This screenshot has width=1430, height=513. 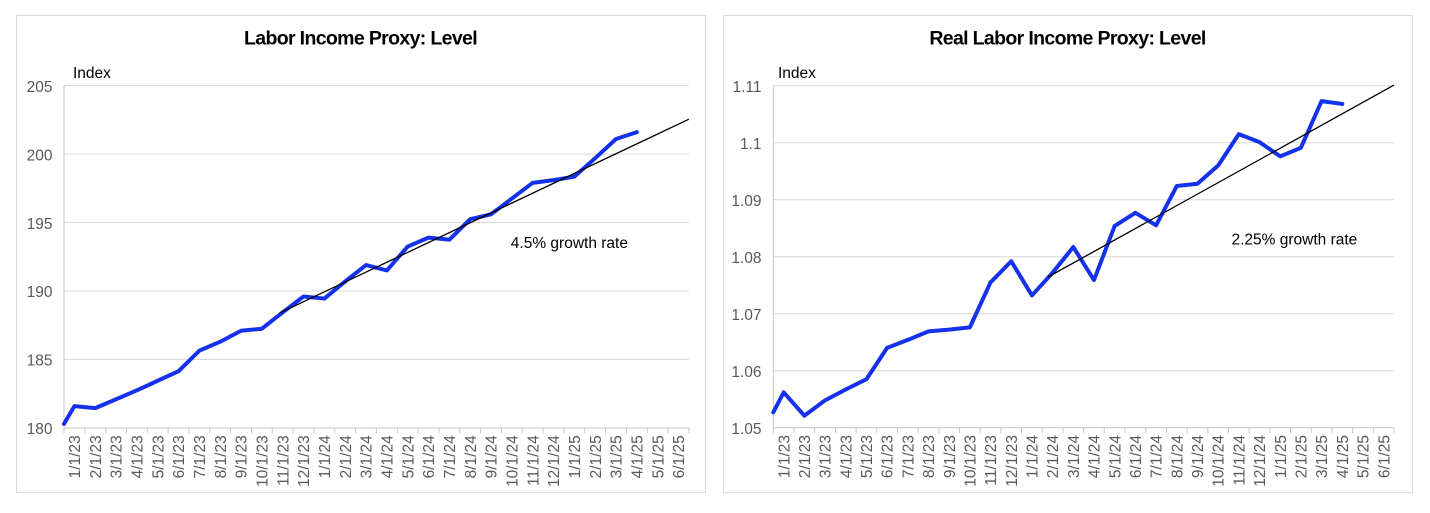 What do you see at coordinates (746, 429) in the screenshot?
I see `svg-text: 1.05` at bounding box center [746, 429].